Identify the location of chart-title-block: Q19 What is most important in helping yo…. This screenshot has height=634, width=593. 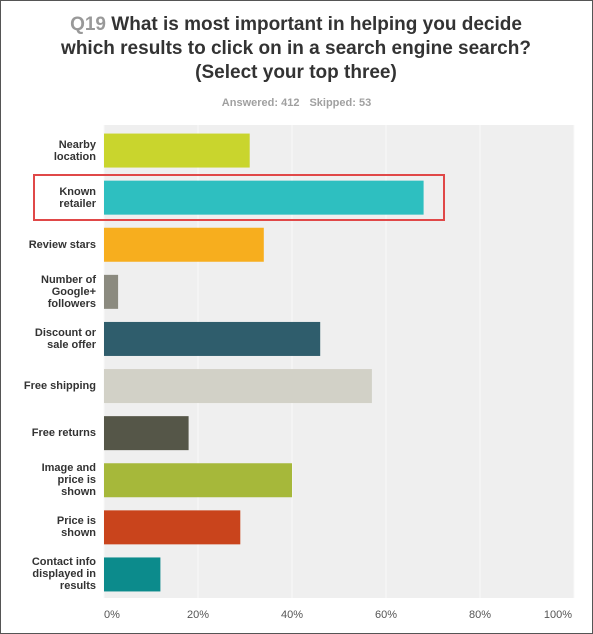
(296, 49).